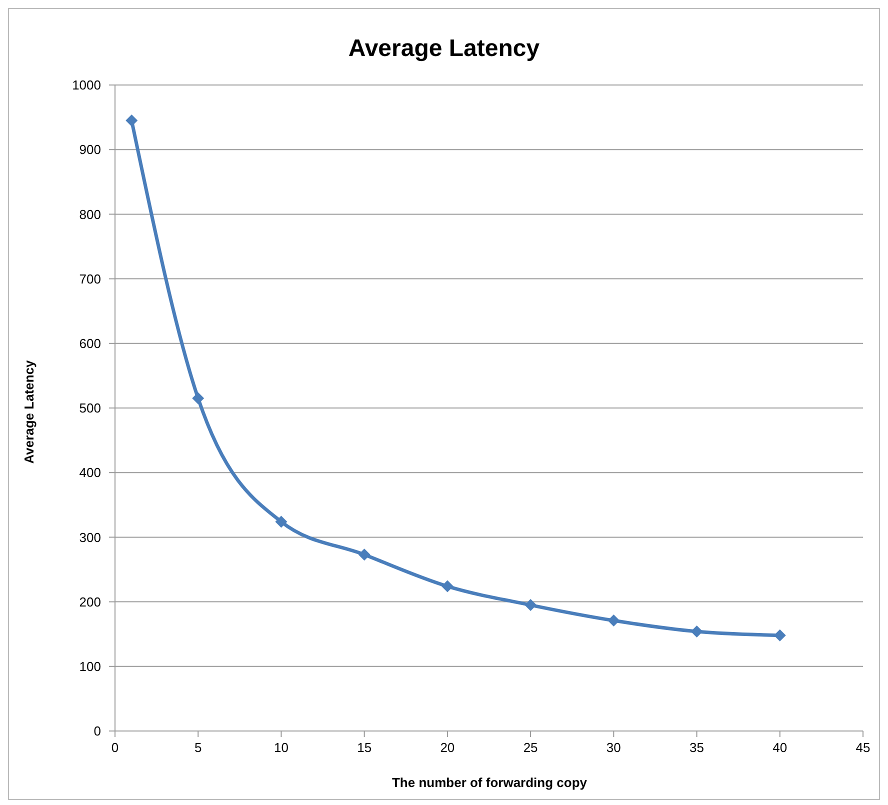 The height and width of the screenshot is (805, 888). Describe the element at coordinates (780, 748) in the screenshot. I see `x-tick-label: 40` at that location.